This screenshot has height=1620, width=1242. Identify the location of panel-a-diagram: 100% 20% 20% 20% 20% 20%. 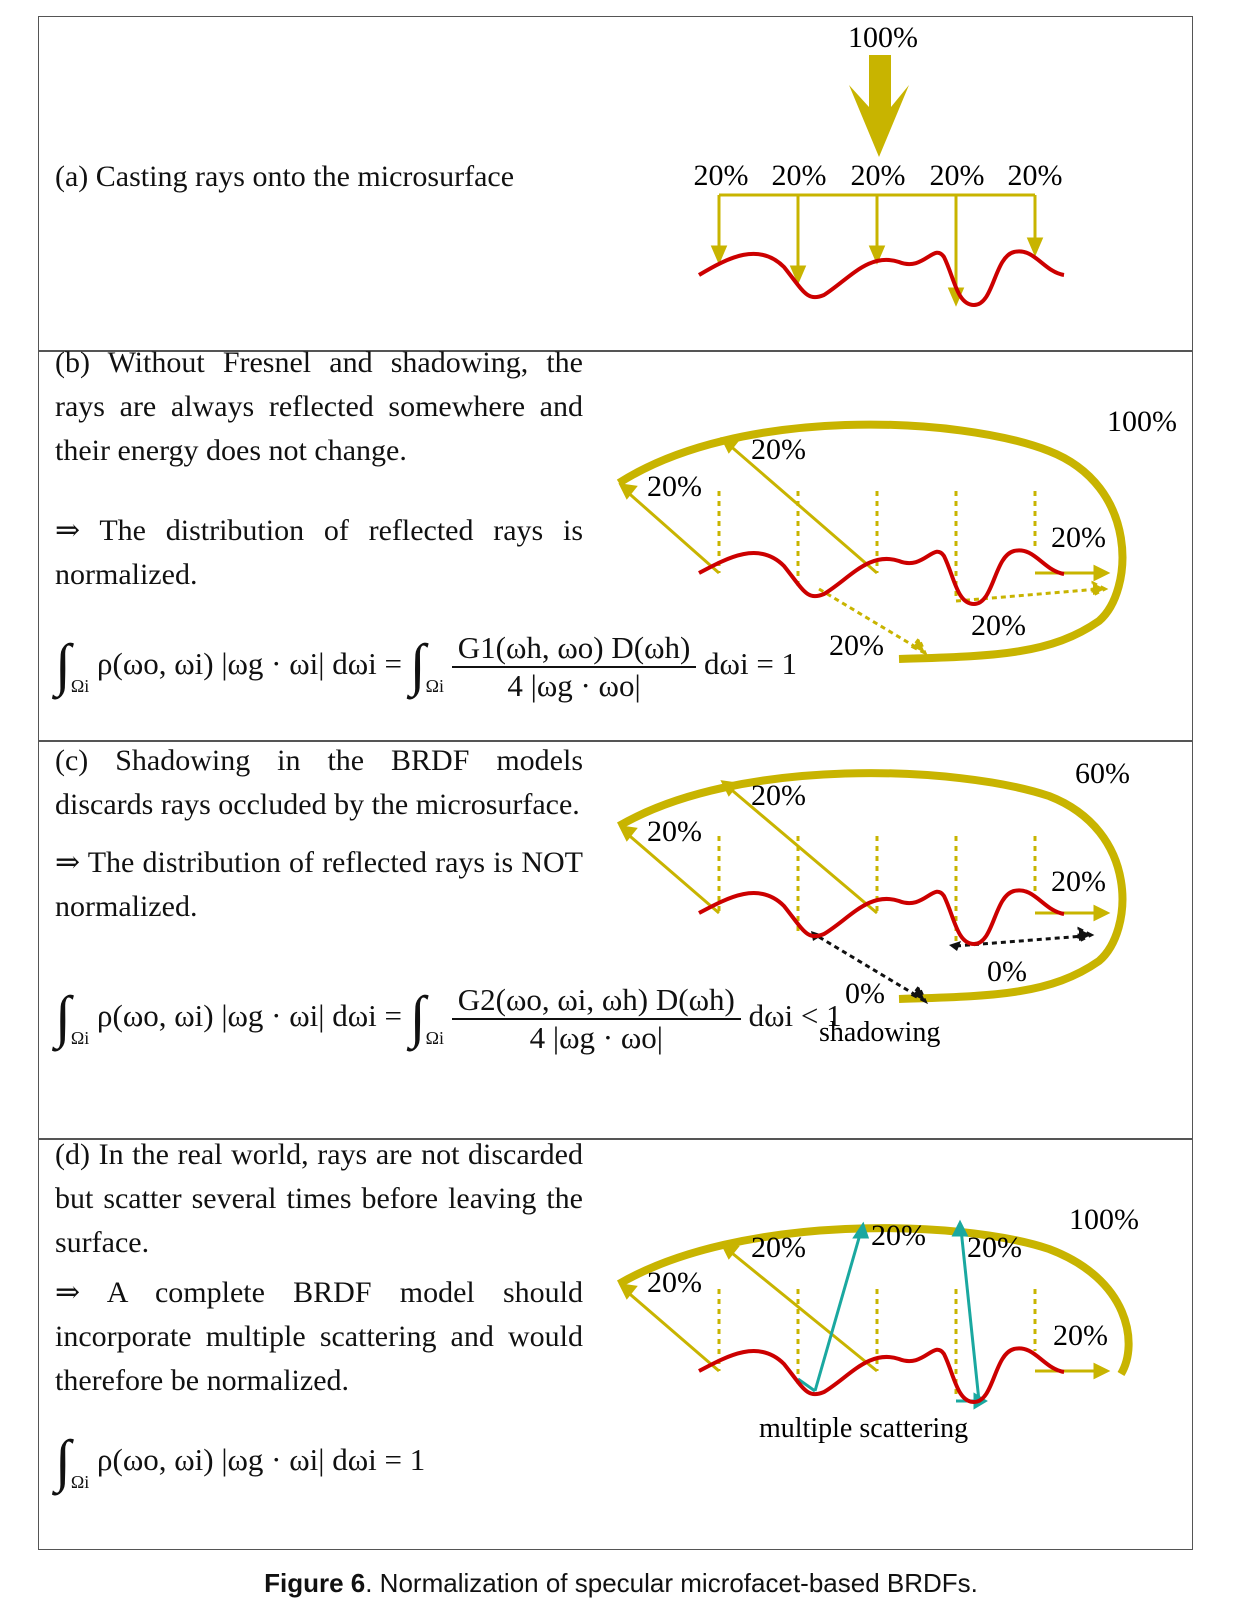
(879, 164).